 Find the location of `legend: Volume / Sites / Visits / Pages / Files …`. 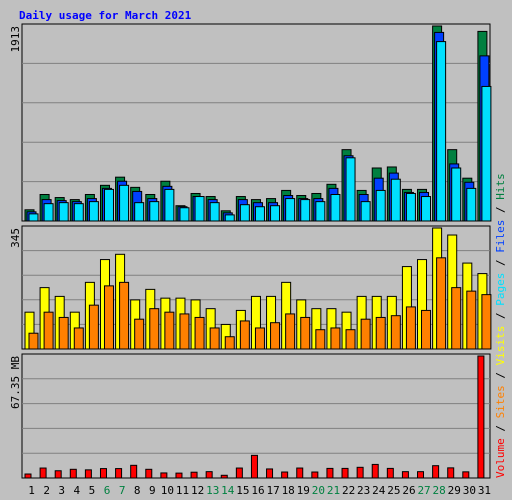

legend: Volume / Sites / Visits / Pages / Files … is located at coordinates (500, 325).